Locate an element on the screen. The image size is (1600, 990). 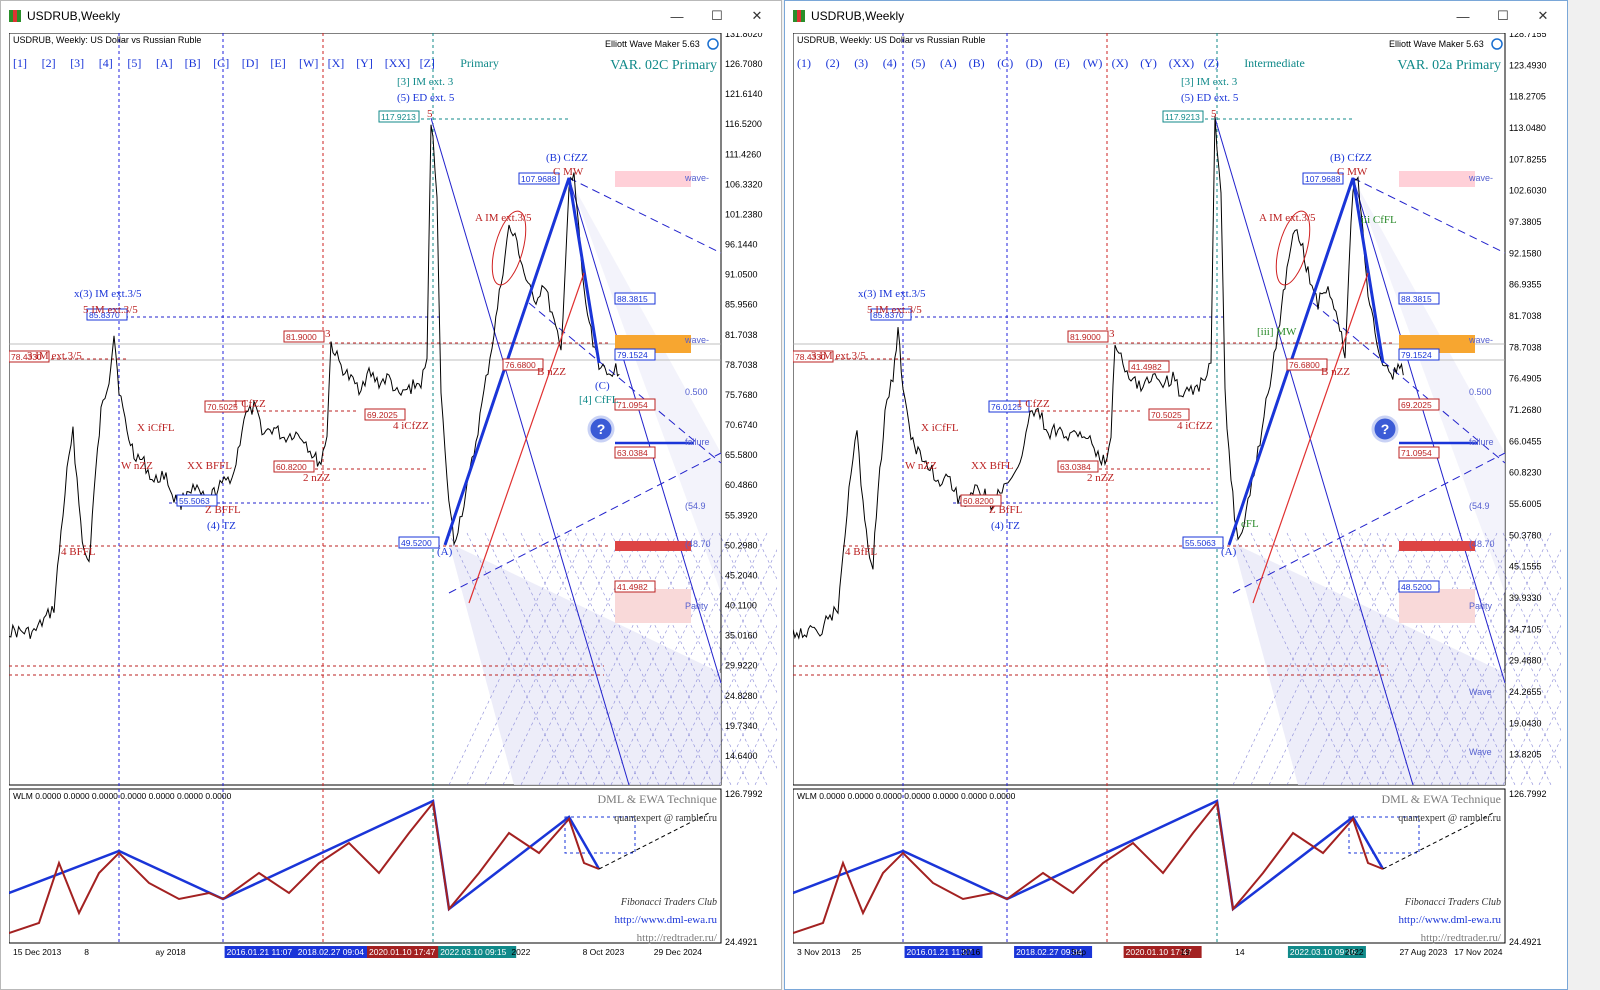
price-axis-label: 113.0480 is located at coordinates (1527, 128).